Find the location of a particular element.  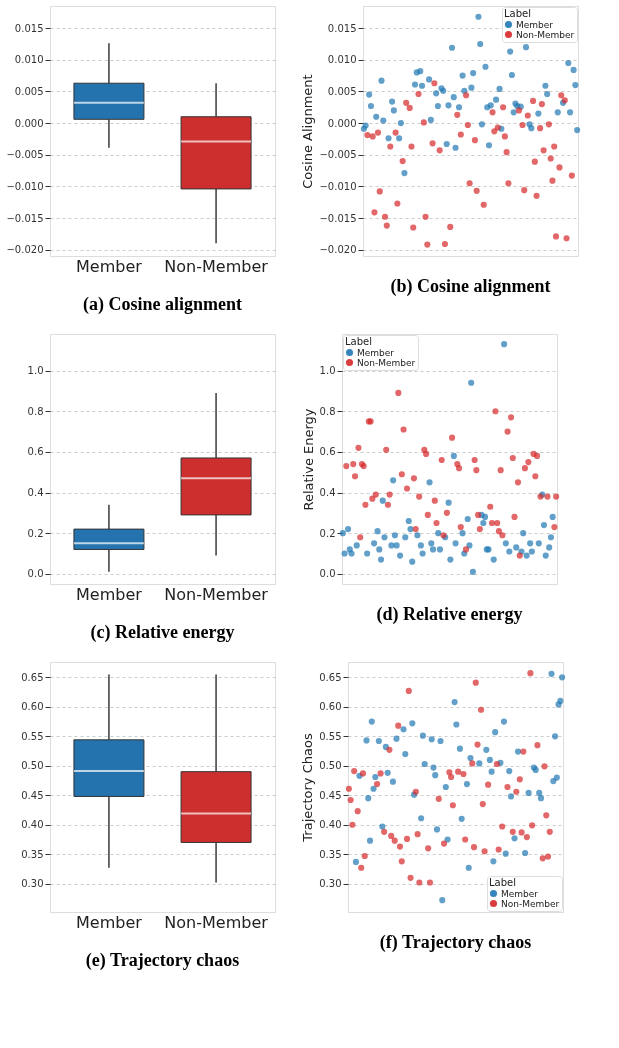

y-tick-label: 0.50 is located at coordinates (330, 766).